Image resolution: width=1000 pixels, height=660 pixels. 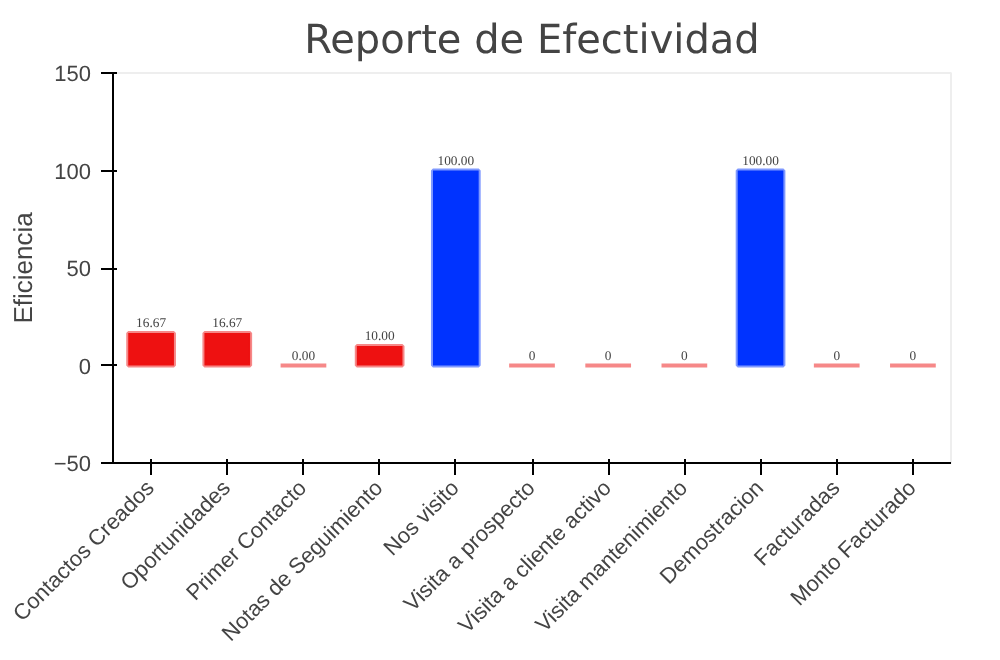 What do you see at coordinates (85, 367) in the screenshot?
I see `y-tick-label: 0` at bounding box center [85, 367].